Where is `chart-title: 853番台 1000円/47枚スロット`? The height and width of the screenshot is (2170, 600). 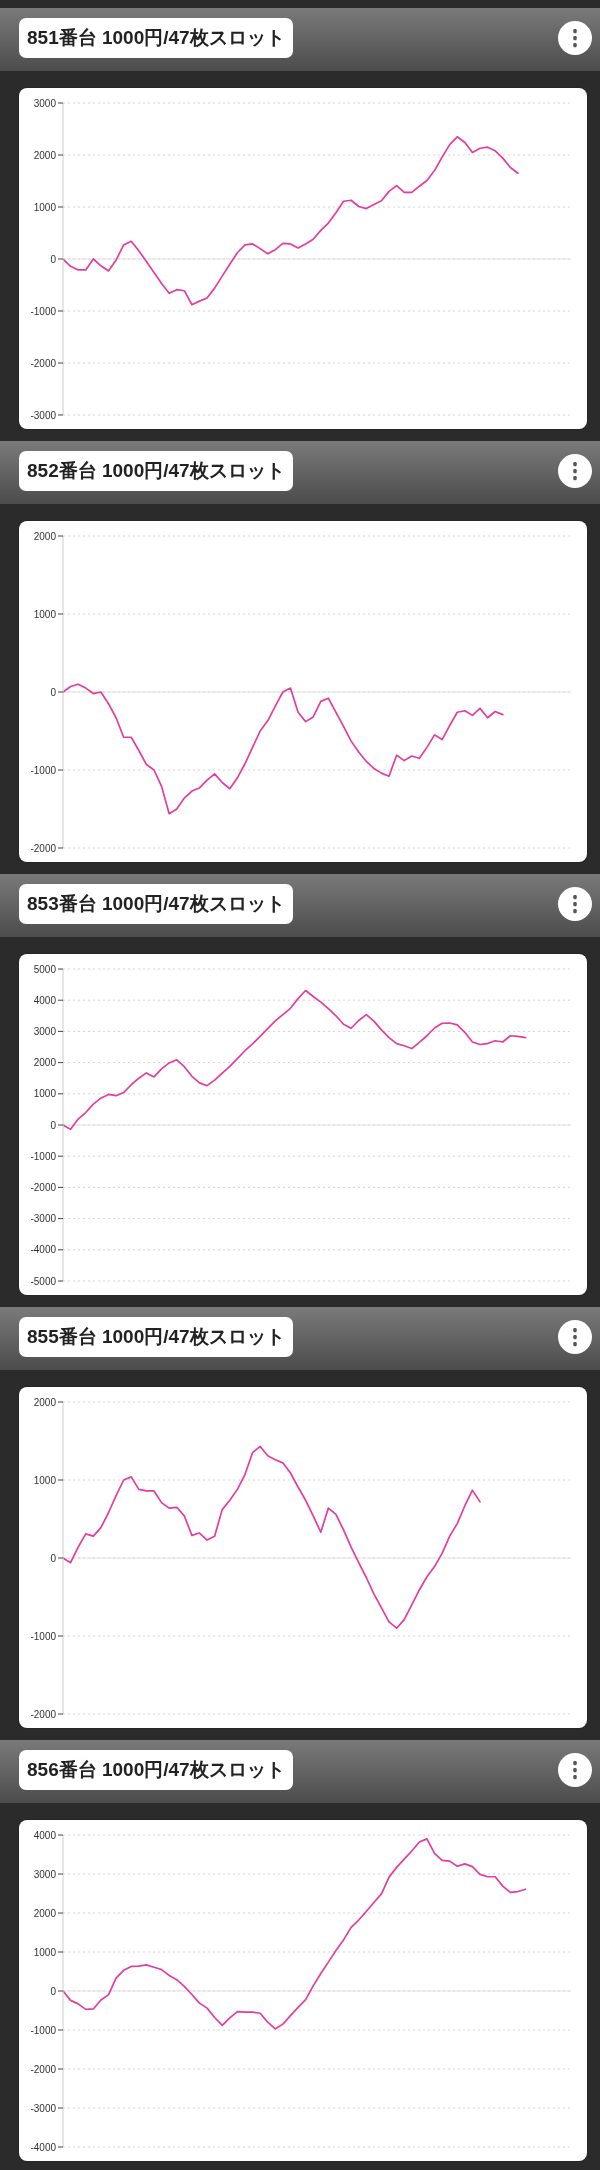 chart-title: 853番台 1000円/47枚スロット is located at coordinates (156, 904).